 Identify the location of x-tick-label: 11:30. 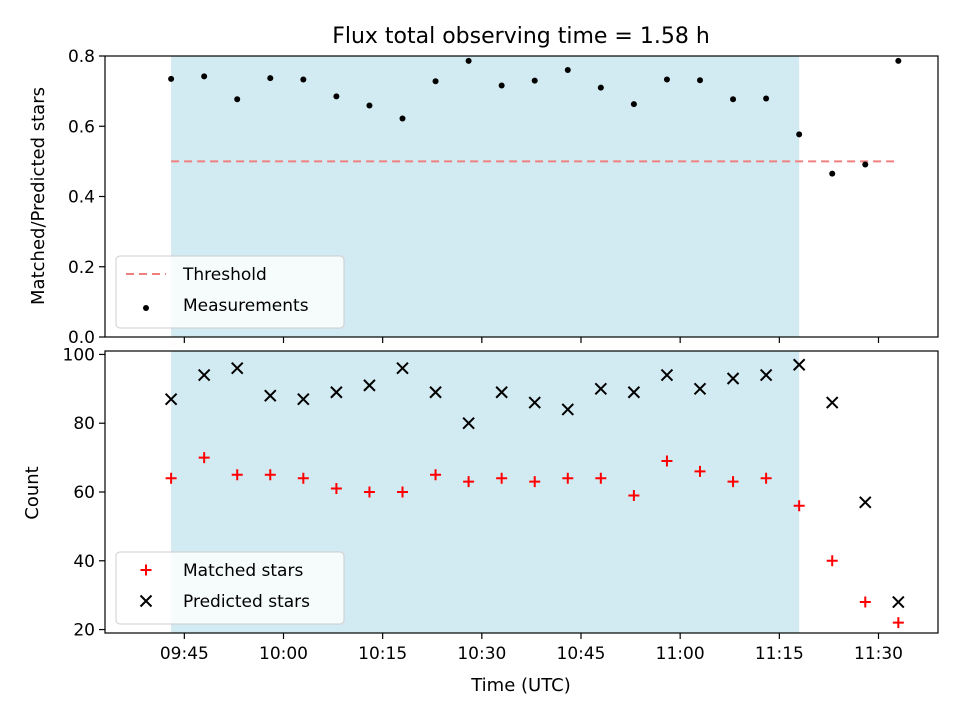
(878, 654).